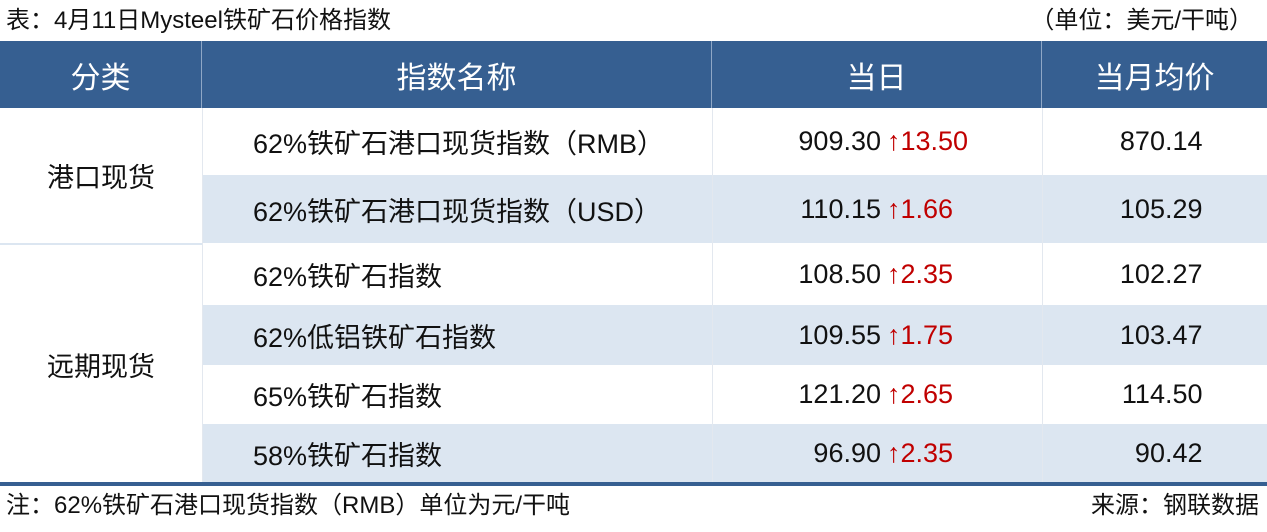  I want to click on today-value: 108.50, so click(839, 273).